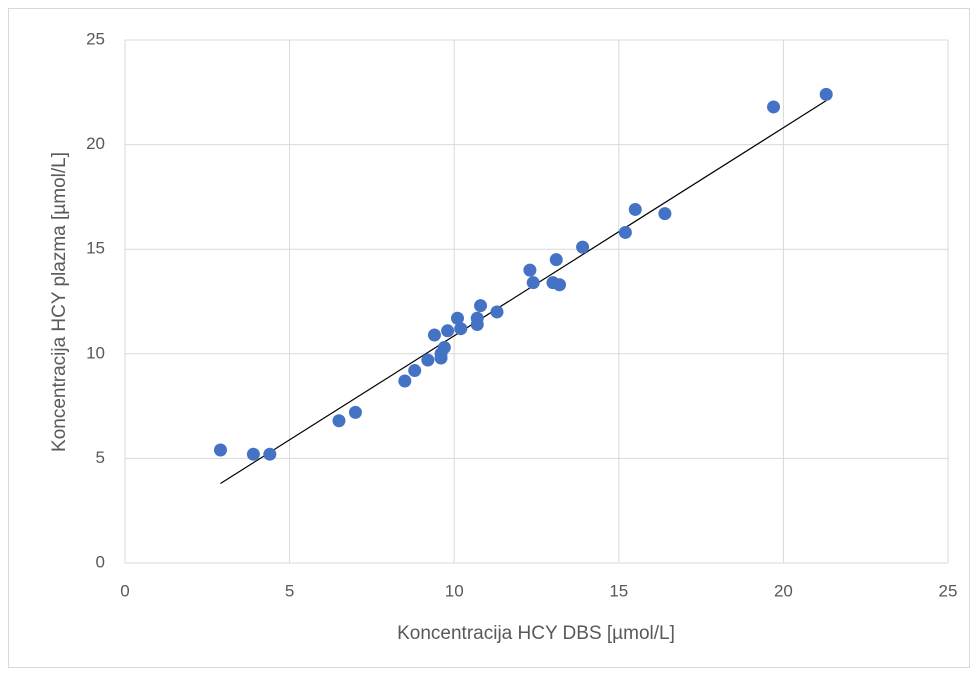 Image resolution: width=978 pixels, height=675 pixels. I want to click on y-tick-label: 15, so click(95, 248).